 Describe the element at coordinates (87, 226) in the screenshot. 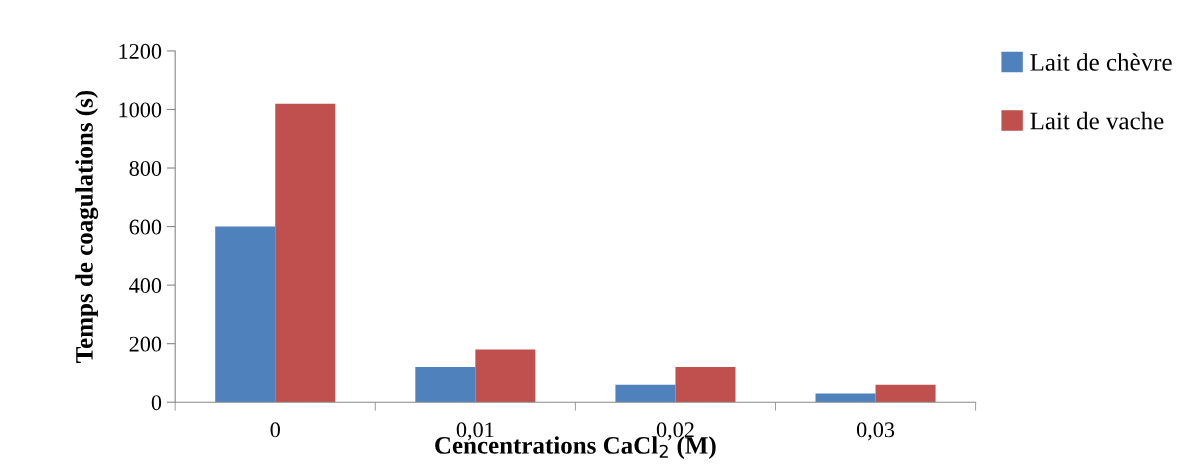

I see `y-axis-title: Temps de coagulations (s)` at that location.